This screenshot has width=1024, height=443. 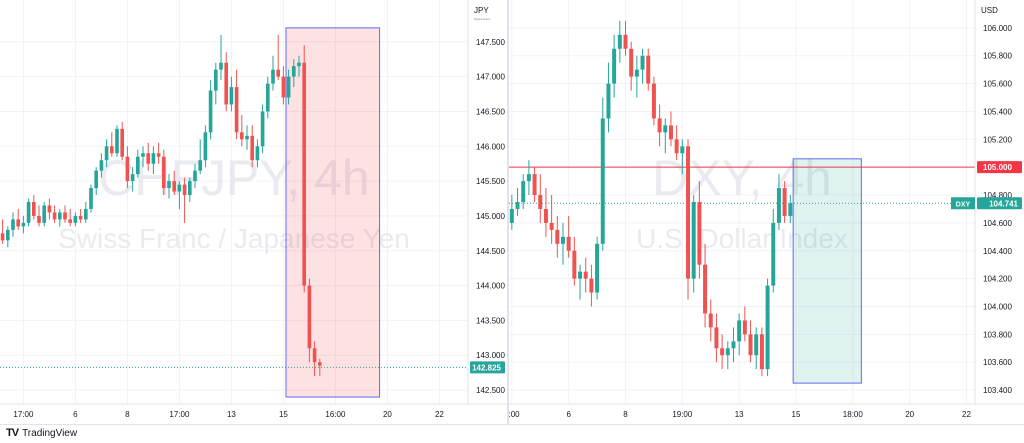 I want to click on price-tick-label: 146.000, so click(x=490, y=146).